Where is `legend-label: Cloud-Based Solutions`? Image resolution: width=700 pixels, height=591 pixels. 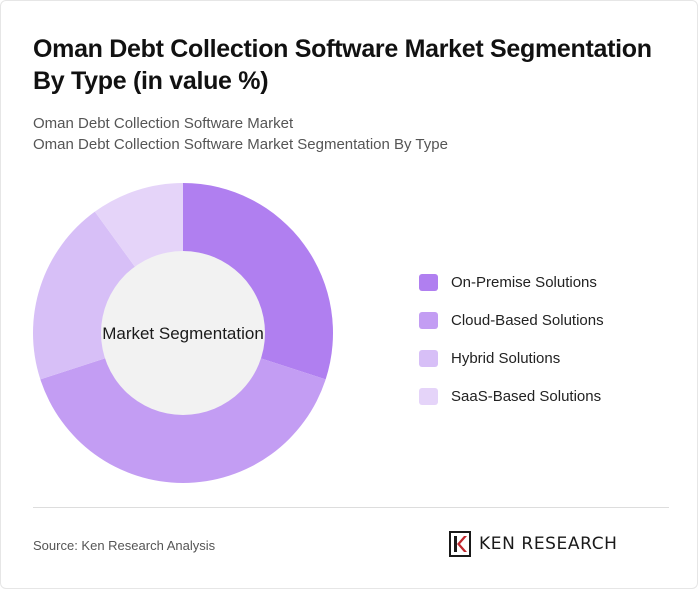
legend-label: Cloud-Based Solutions is located at coordinates (527, 320).